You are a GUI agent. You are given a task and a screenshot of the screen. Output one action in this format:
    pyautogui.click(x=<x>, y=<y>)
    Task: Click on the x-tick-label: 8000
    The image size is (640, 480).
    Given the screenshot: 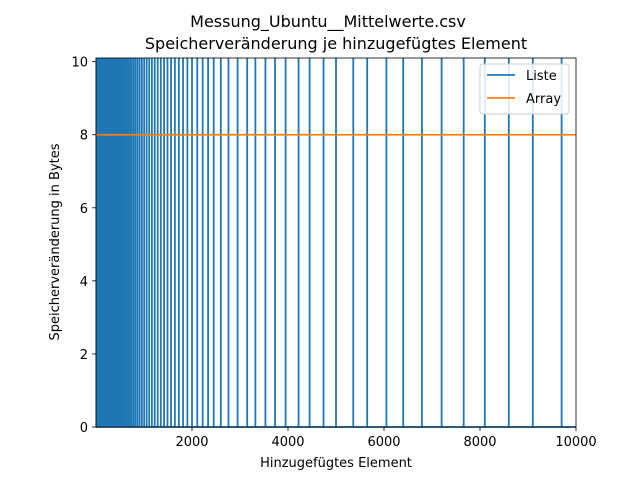 What is the action you would take?
    pyautogui.click(x=479, y=442)
    